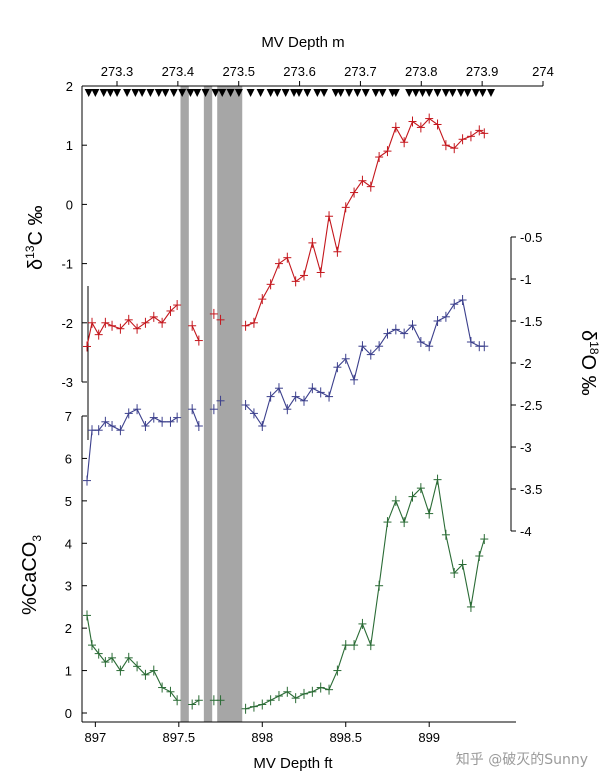  Describe the element at coordinates (96, 737) in the screenshot. I see `bottom-tick-label: 897` at that location.